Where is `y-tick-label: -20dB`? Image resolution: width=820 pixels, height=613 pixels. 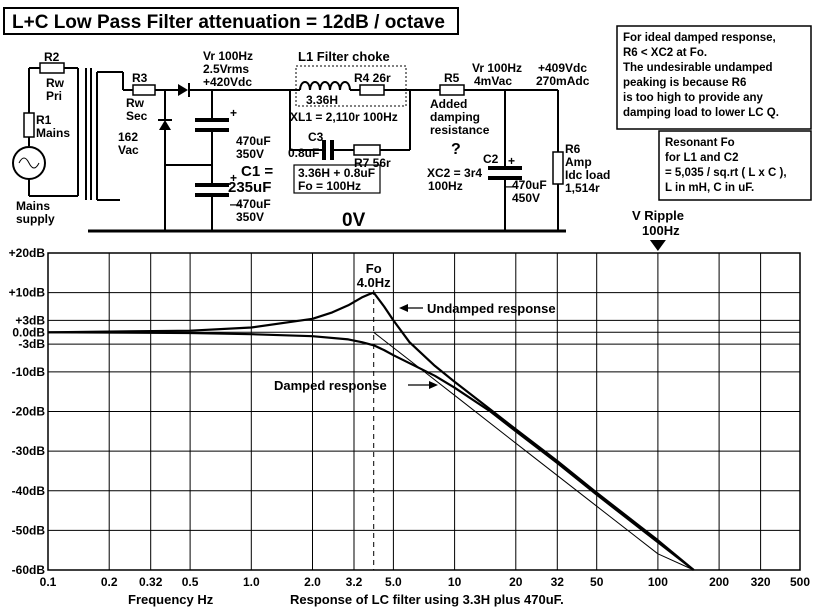
y-tick-label: -20dB is located at coordinates (29, 412).